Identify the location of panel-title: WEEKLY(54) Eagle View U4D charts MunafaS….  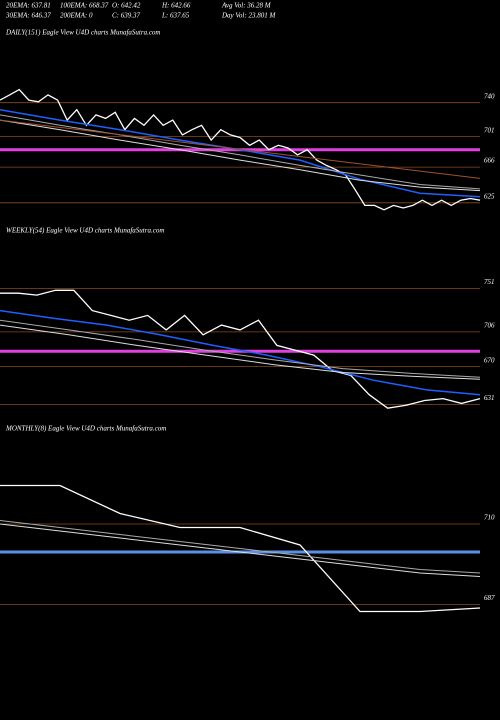
(85, 231).